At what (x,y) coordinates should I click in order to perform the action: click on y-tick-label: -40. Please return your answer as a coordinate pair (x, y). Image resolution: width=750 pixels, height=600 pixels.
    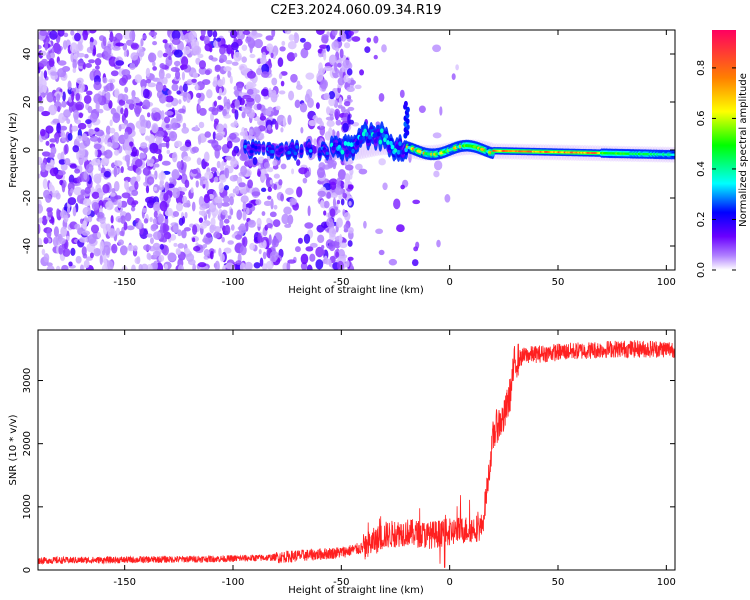
    Looking at the image, I should click on (27, 246).